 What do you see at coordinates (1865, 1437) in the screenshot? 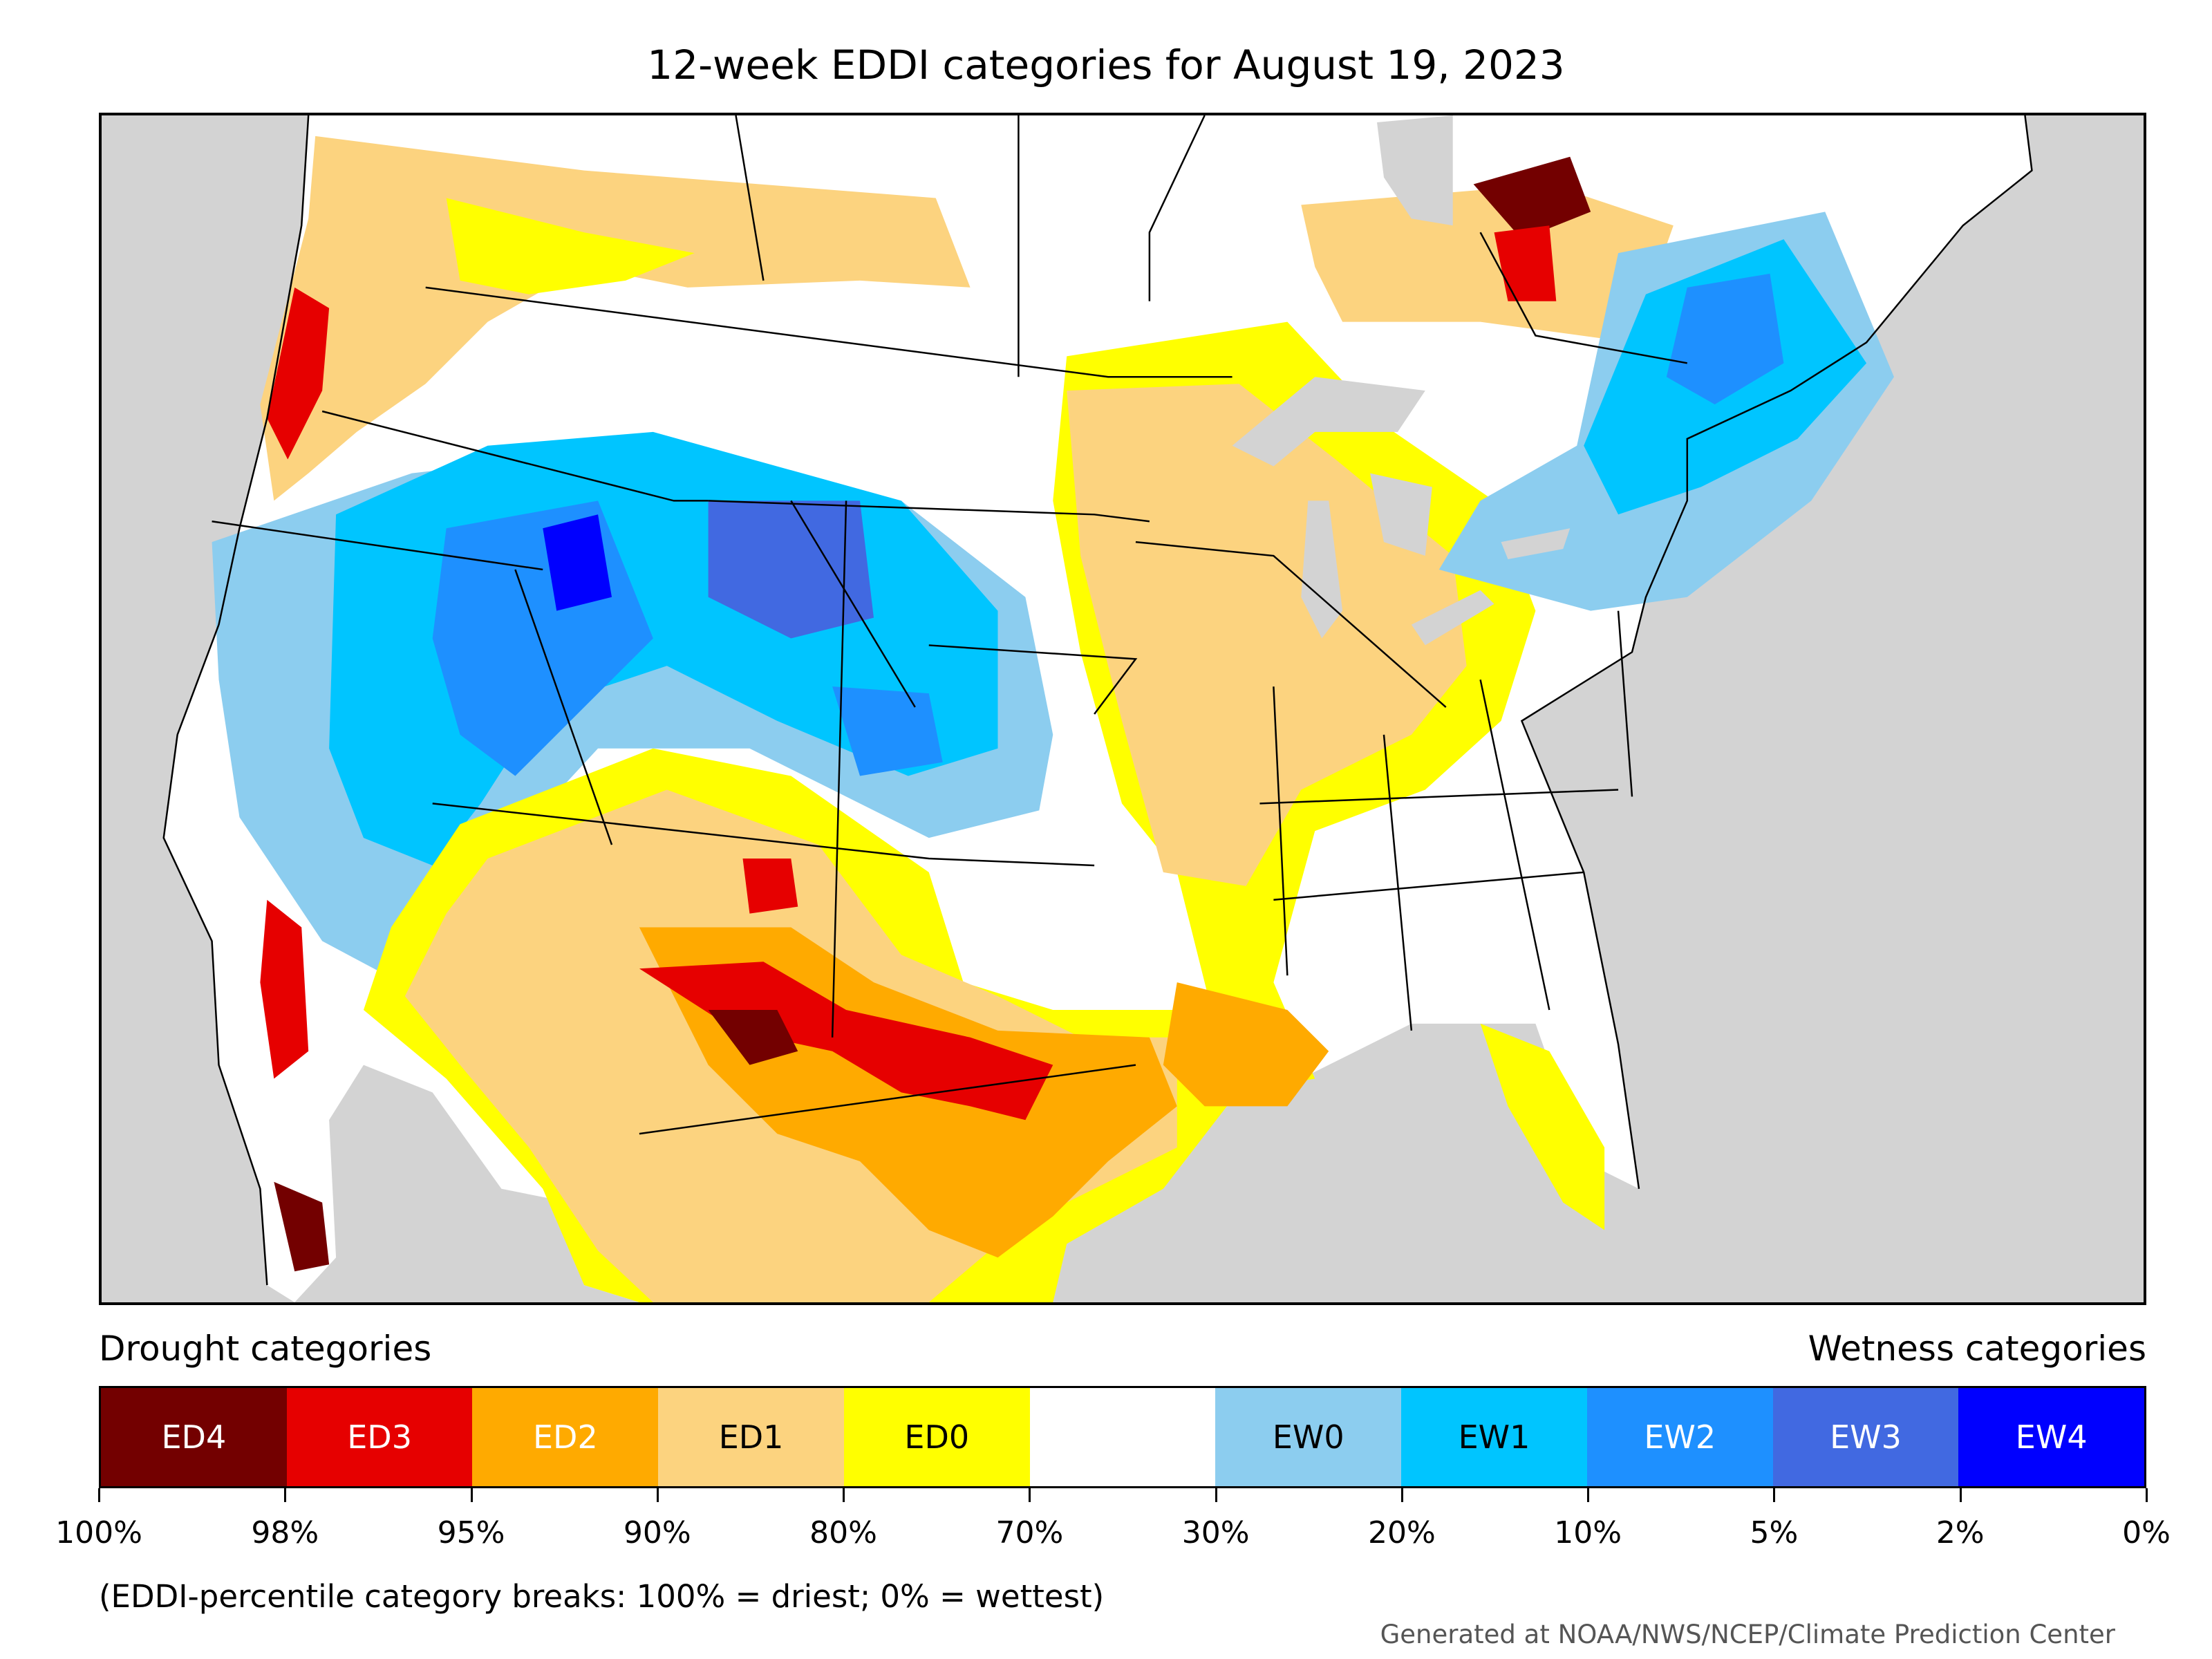
I see `colorbar-cell-ew3: EW3` at bounding box center [1865, 1437].